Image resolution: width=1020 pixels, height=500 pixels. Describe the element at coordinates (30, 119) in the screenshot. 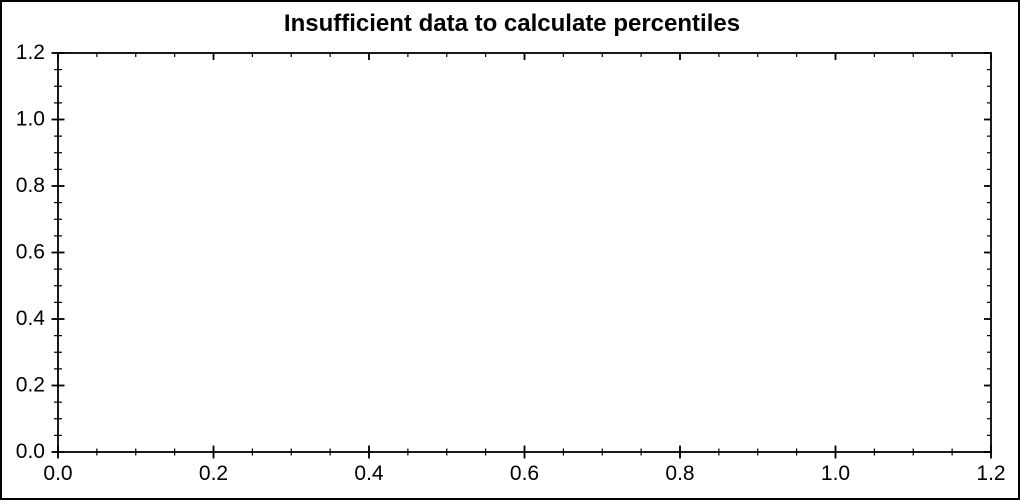

I see `y-tick-label: 1.0` at that location.